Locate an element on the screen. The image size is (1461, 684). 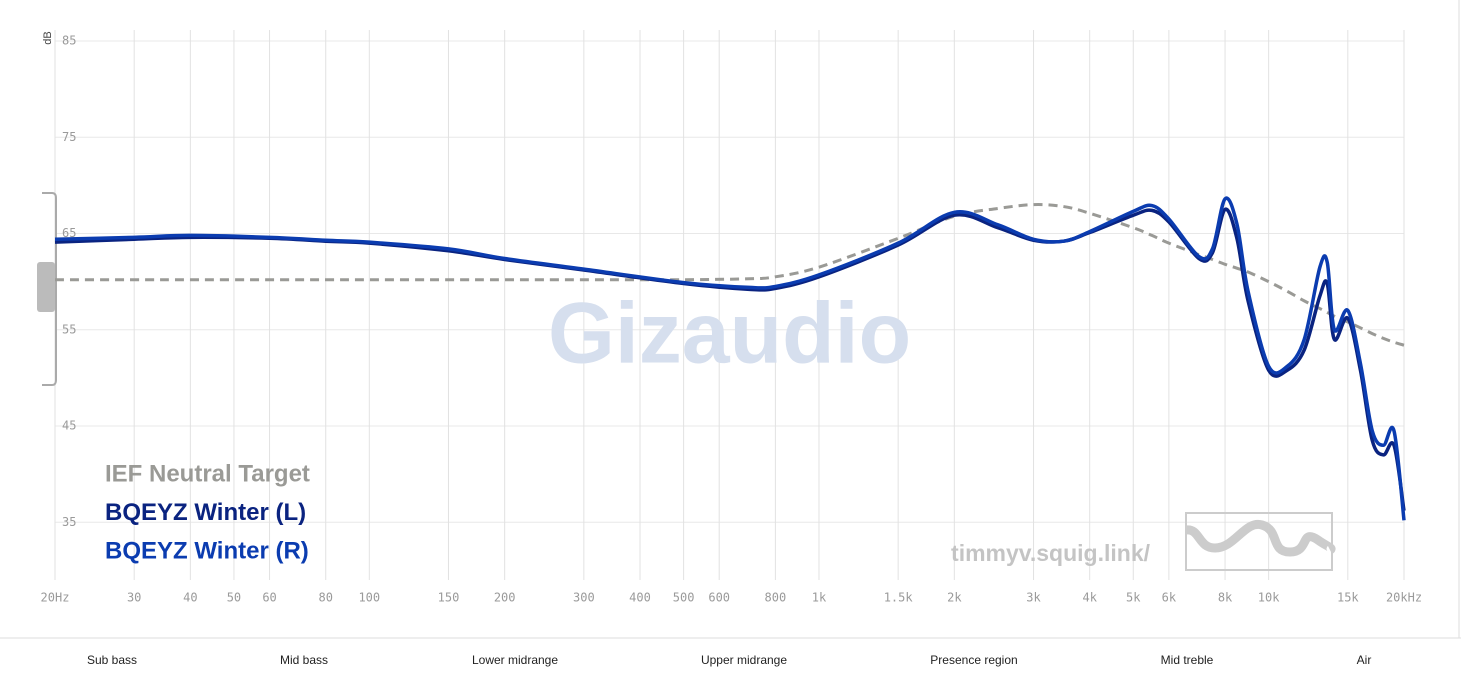
x-tick-label: 60 is located at coordinates (269, 598).